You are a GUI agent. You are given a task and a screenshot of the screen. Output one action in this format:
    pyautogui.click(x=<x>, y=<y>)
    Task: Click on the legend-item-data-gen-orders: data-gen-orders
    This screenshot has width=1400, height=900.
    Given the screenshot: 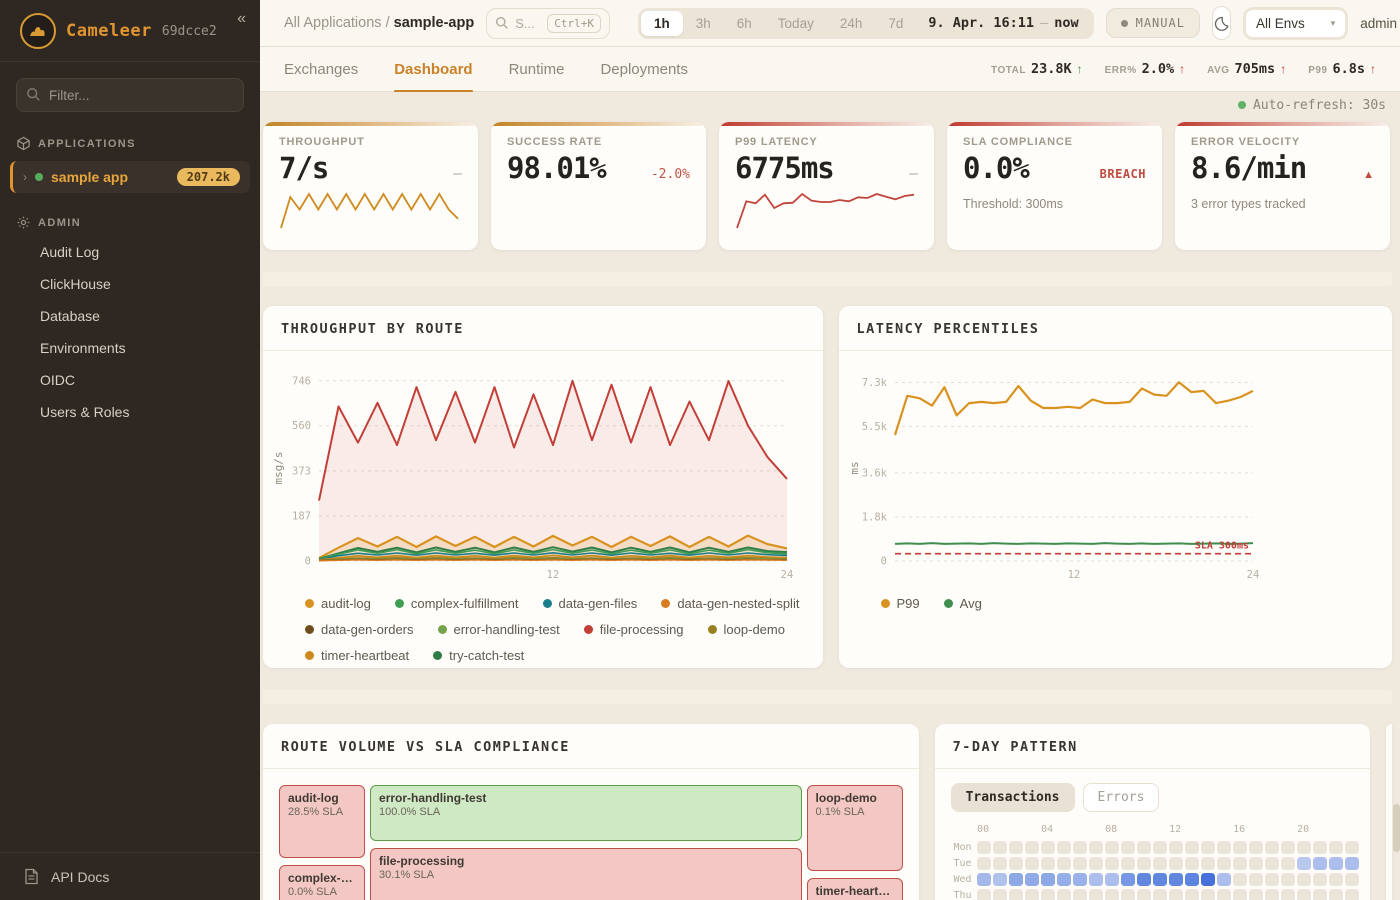 What is the action you would take?
    pyautogui.click(x=359, y=629)
    